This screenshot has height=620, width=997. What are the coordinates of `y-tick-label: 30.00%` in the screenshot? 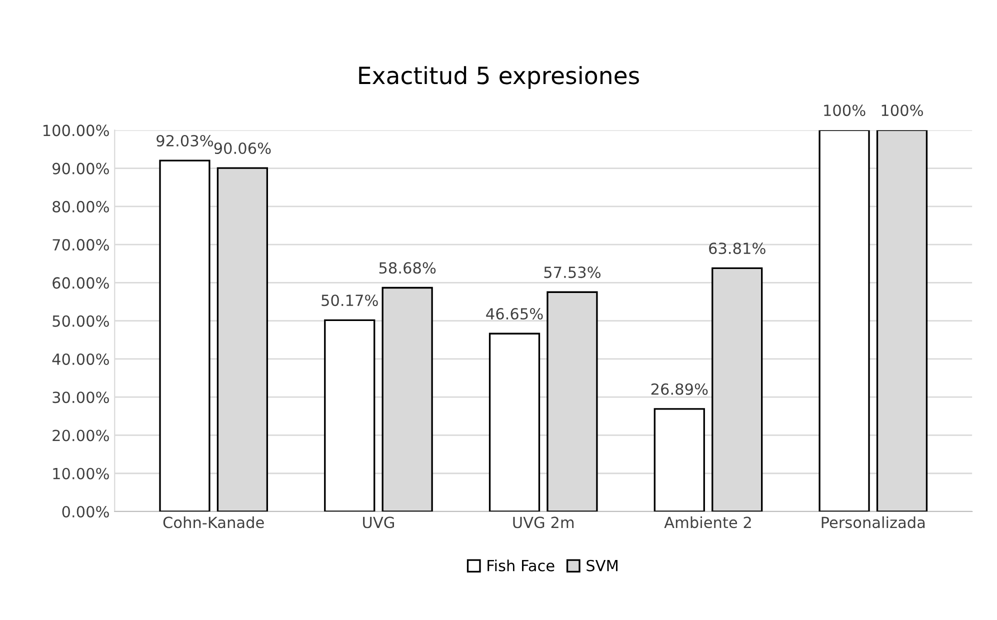 It's located at (80, 398).